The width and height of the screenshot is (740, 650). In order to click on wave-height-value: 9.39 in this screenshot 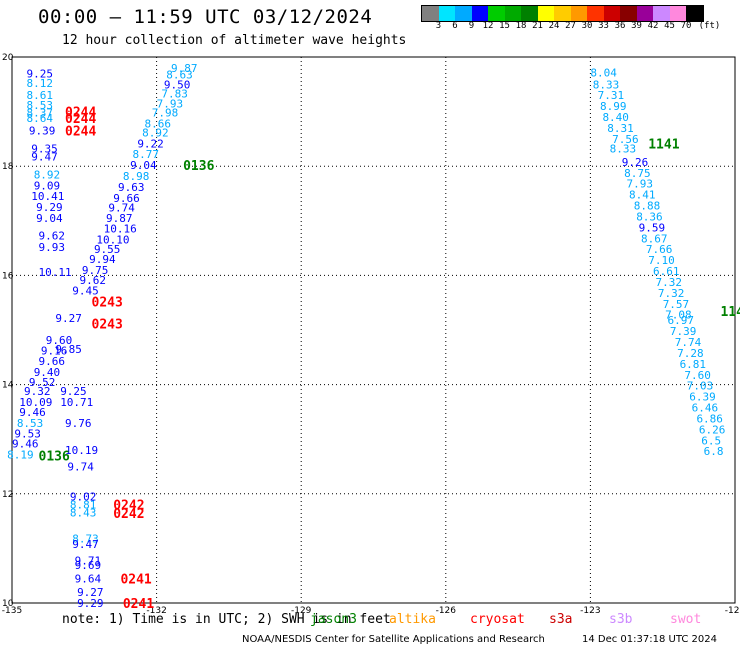, I will do `click(42, 131)`.